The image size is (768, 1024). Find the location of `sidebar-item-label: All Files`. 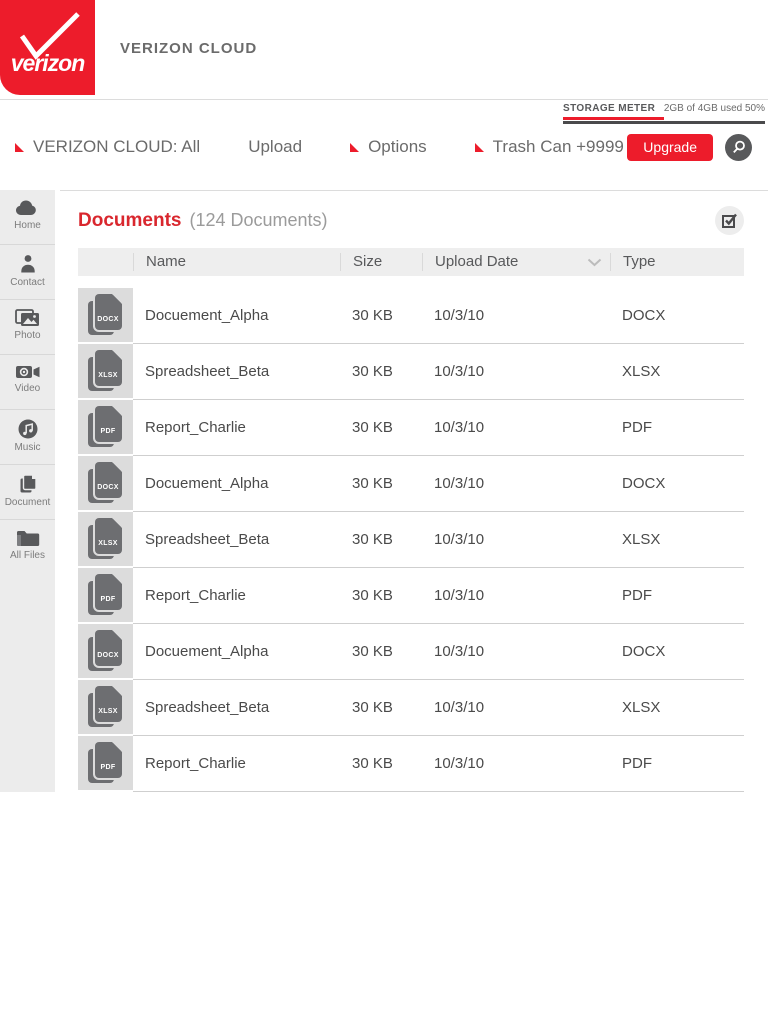

sidebar-item-label: All Files is located at coordinates (27, 555).